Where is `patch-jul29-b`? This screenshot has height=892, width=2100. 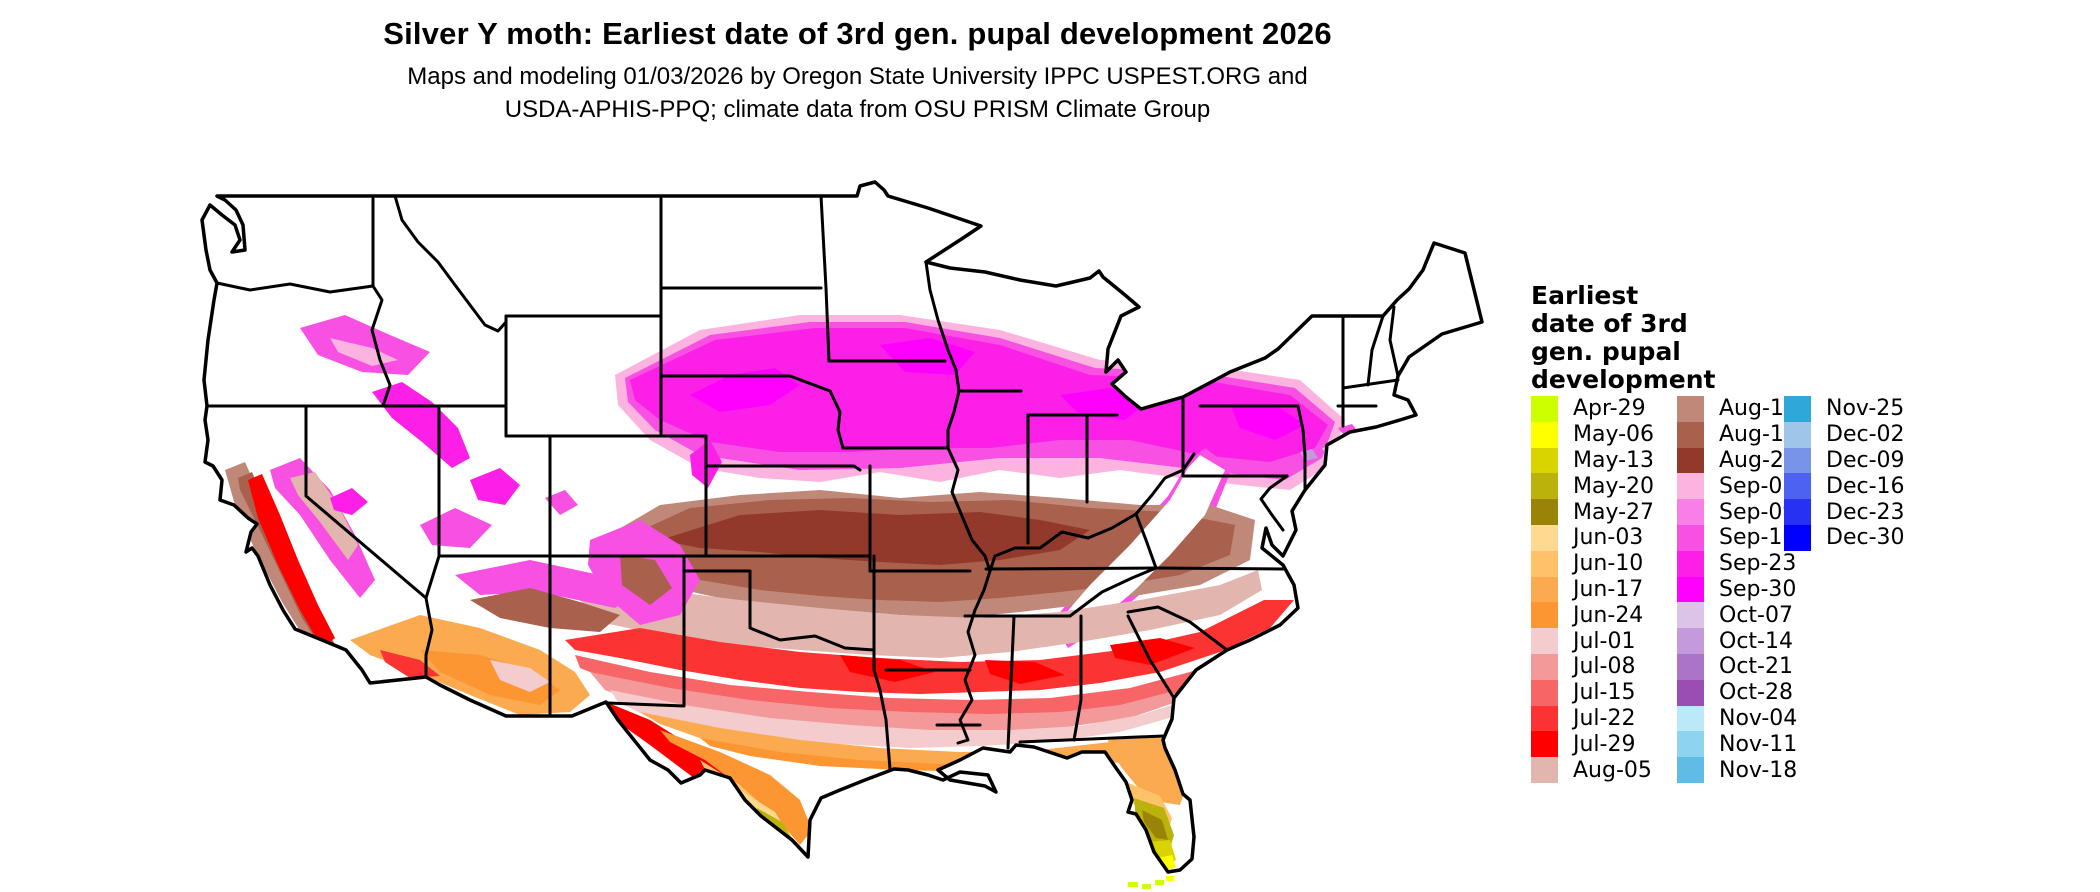
patch-jul29-b is located at coordinates (1025, 672).